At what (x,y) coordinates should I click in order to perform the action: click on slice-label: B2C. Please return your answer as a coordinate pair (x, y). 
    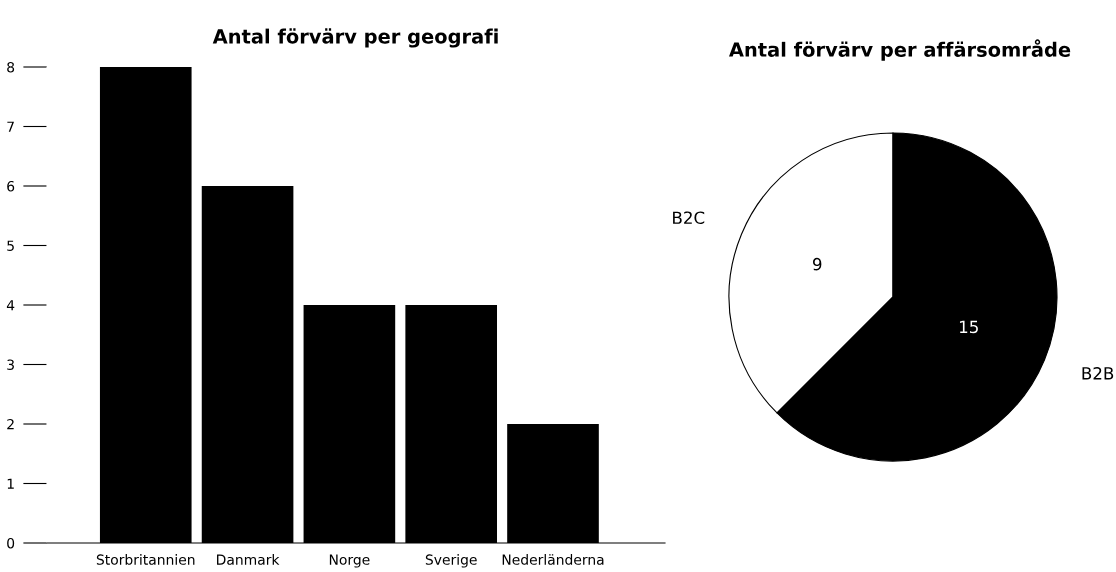
    Looking at the image, I should click on (689, 218).